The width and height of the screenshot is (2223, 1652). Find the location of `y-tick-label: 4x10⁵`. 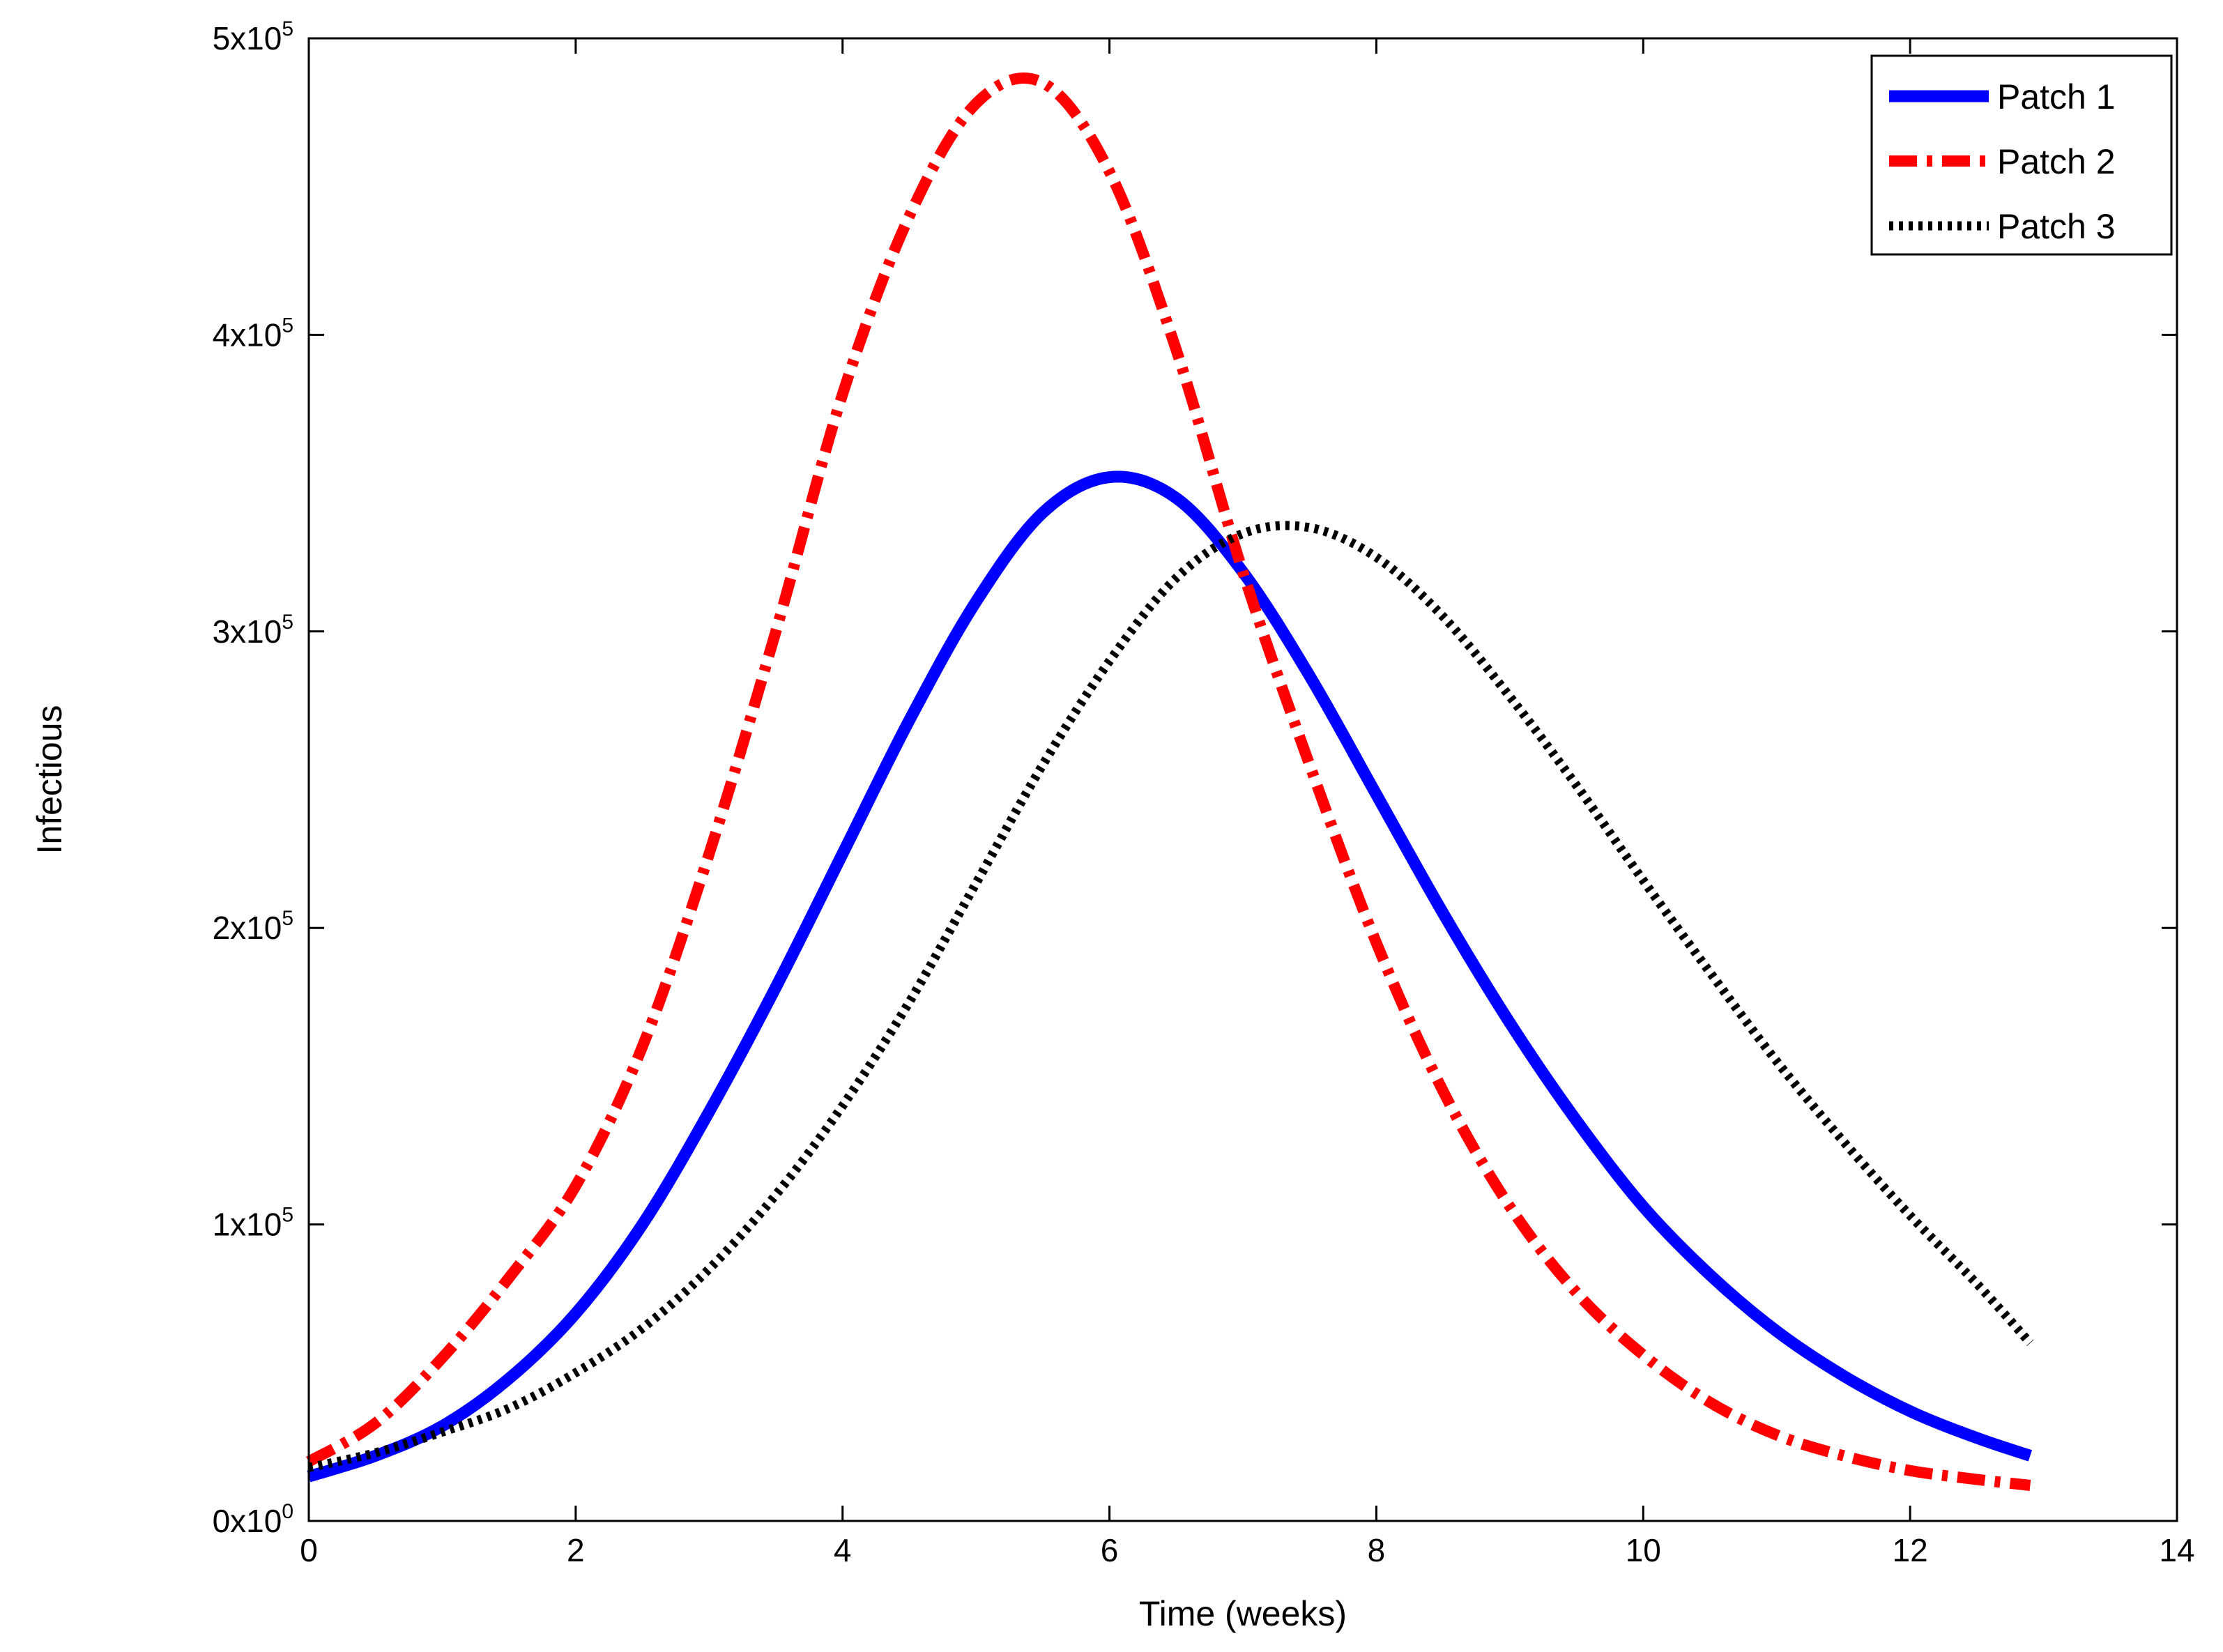

y-tick-label: 4x10⁵ is located at coordinates (253, 333).